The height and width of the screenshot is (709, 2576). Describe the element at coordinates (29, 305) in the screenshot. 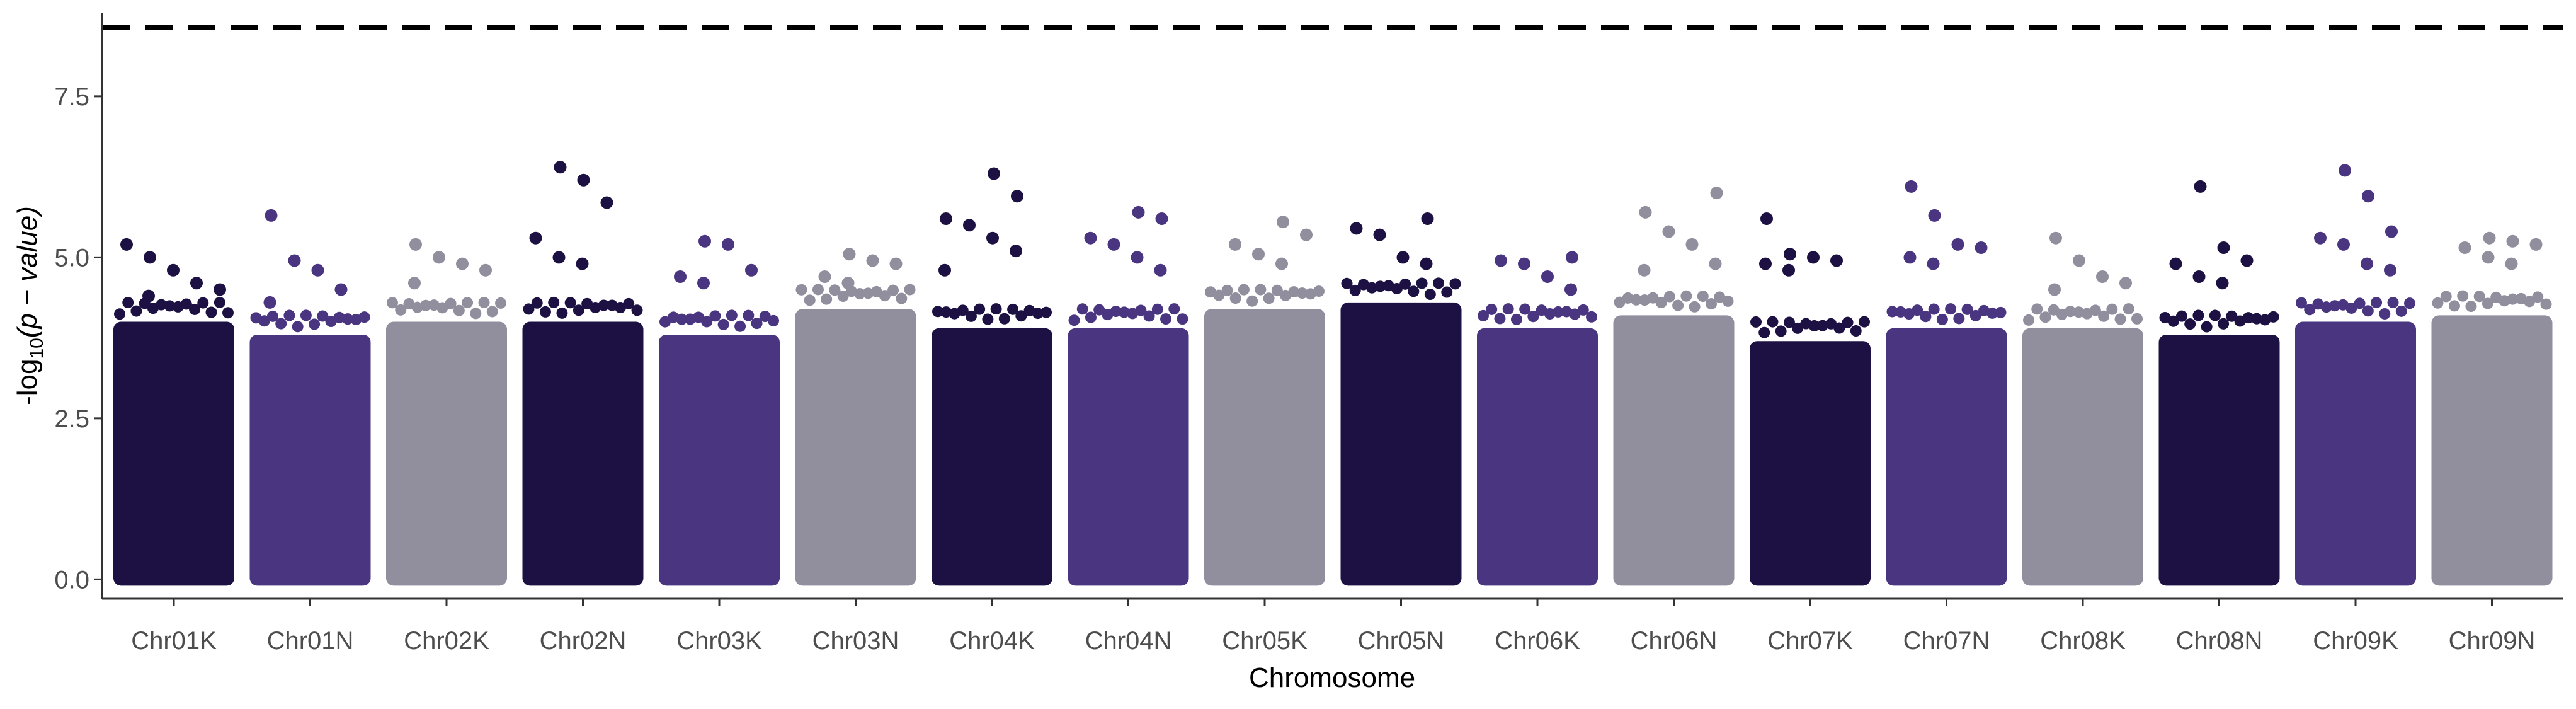

I see `y-axis-title: -log10(p − value)` at that location.